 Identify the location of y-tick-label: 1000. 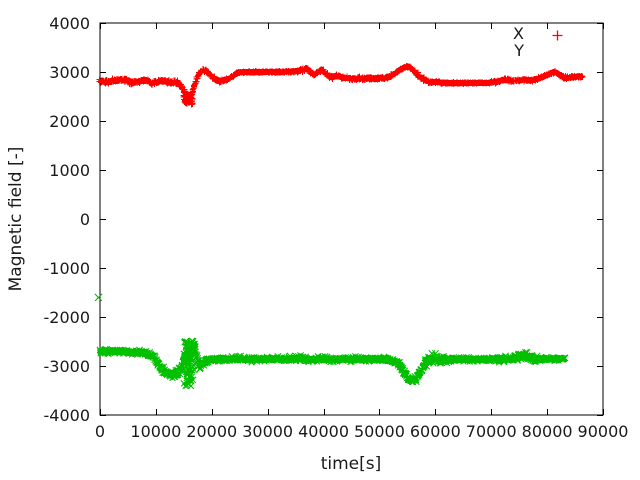
(69, 170).